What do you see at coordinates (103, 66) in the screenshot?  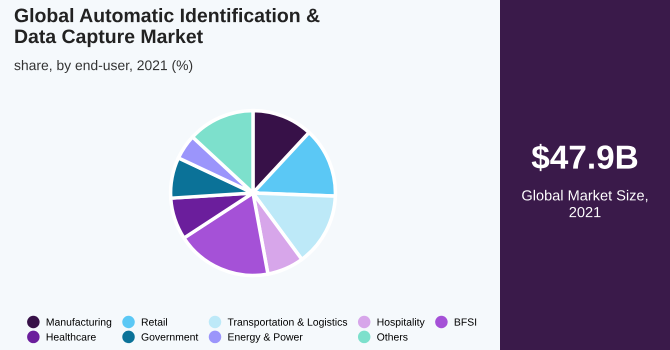 I see `chart-subtitle: share, by end-user, 2021 (%)` at bounding box center [103, 66].